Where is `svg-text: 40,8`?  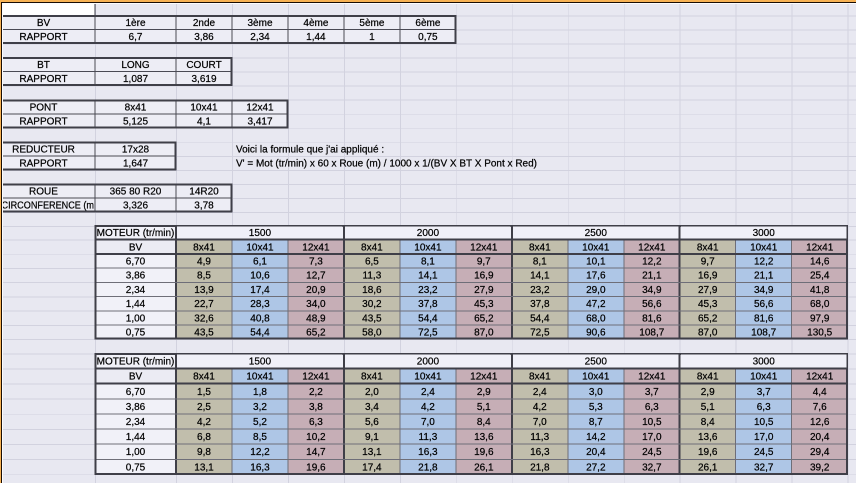 svg-text: 40,8 is located at coordinates (260, 318).